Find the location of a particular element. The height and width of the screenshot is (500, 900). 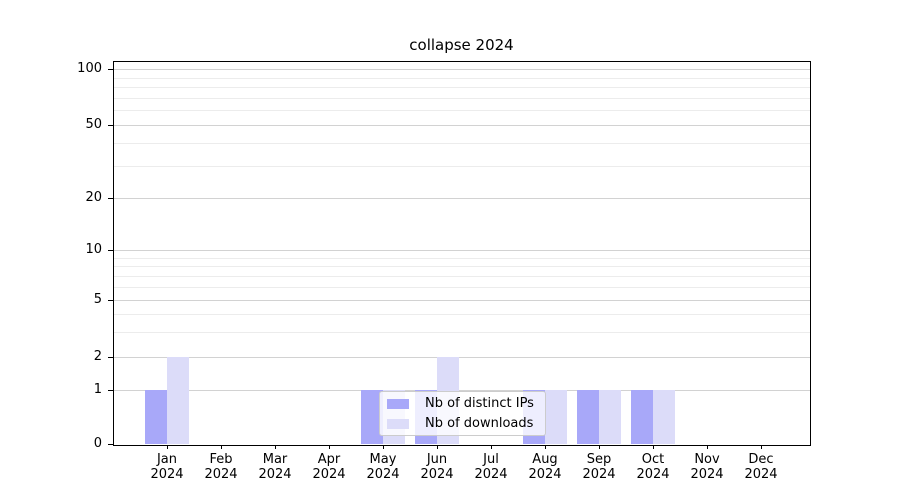

x-tick-label: Nov 2024 is located at coordinates (707, 467).